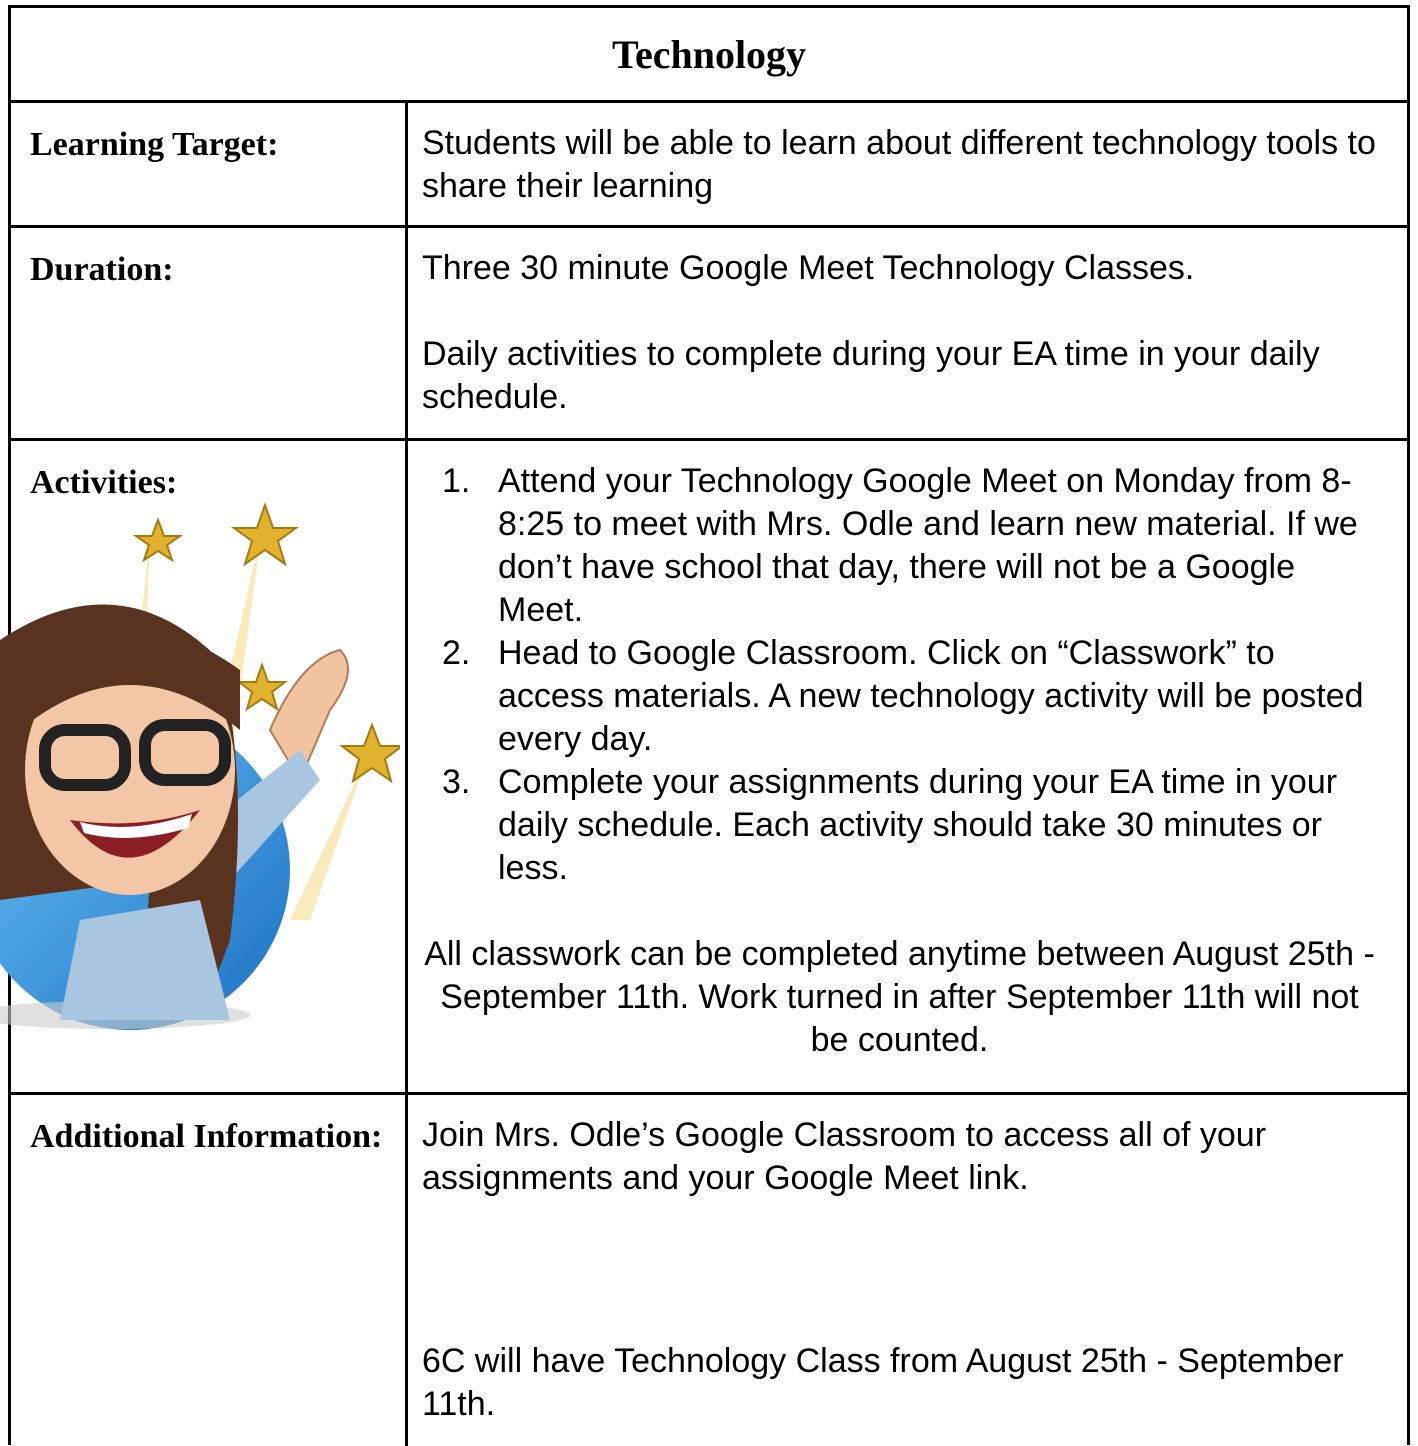 The width and height of the screenshot is (1418, 1446). What do you see at coordinates (456, 481) in the screenshot?
I see `list-number: 1.` at bounding box center [456, 481].